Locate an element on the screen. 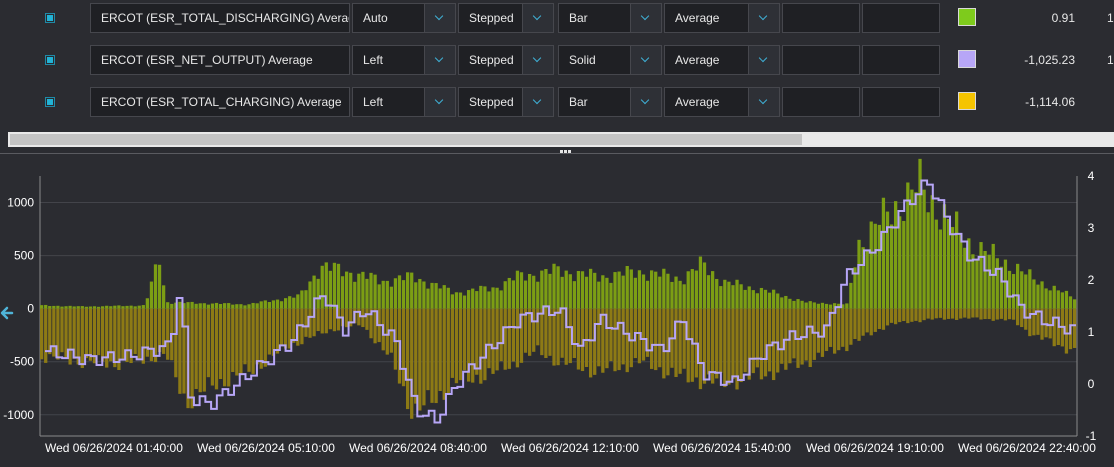 This screenshot has height=467, width=1114. horizontal-scrollbar is located at coordinates (561, 139).